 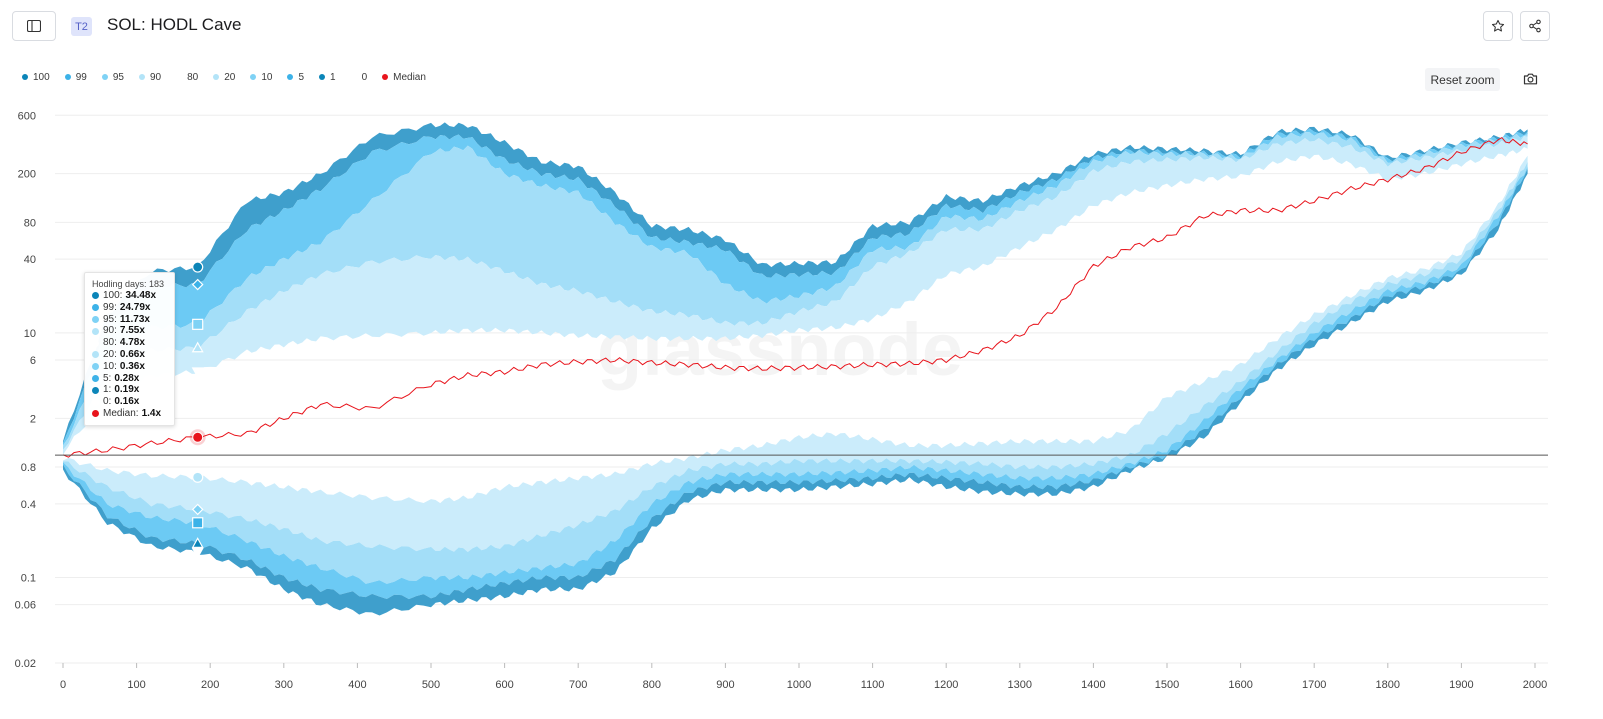 I want to click on tooltip-row: 20: 0.66x, so click(x=133, y=355).